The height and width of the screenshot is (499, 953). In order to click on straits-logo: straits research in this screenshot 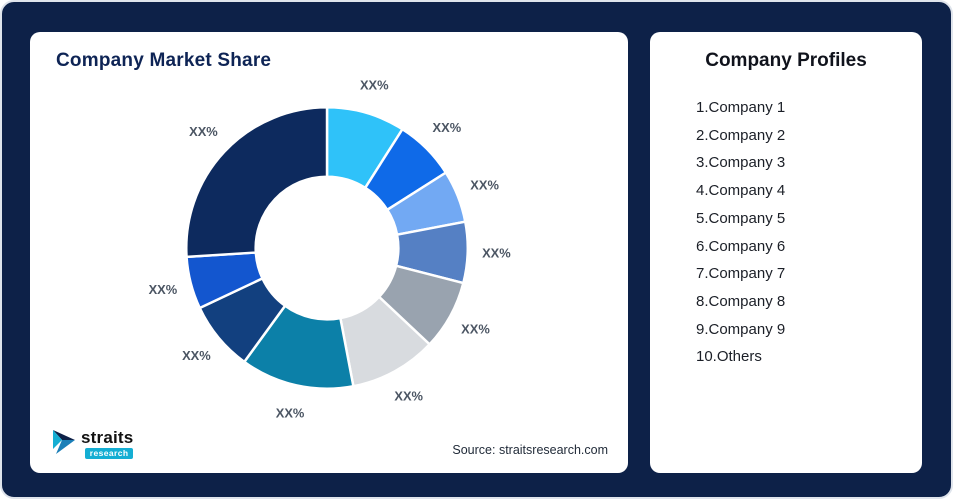, I will do `click(93, 443)`.